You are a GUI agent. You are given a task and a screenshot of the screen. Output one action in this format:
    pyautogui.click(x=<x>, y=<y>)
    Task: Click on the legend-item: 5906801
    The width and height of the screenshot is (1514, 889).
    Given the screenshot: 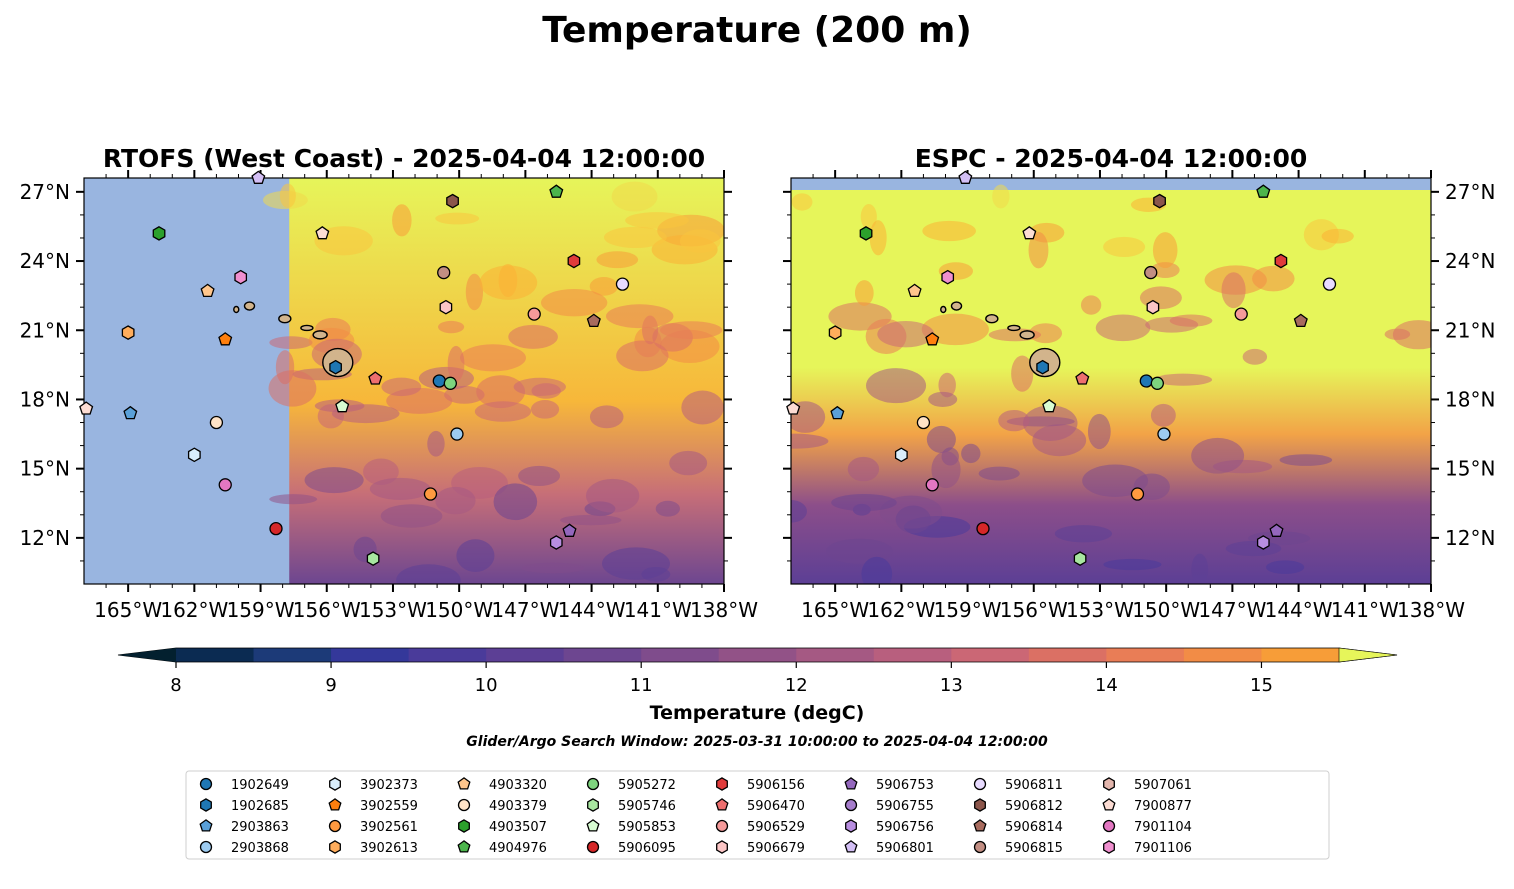 What is the action you would take?
    pyautogui.click(x=889, y=848)
    